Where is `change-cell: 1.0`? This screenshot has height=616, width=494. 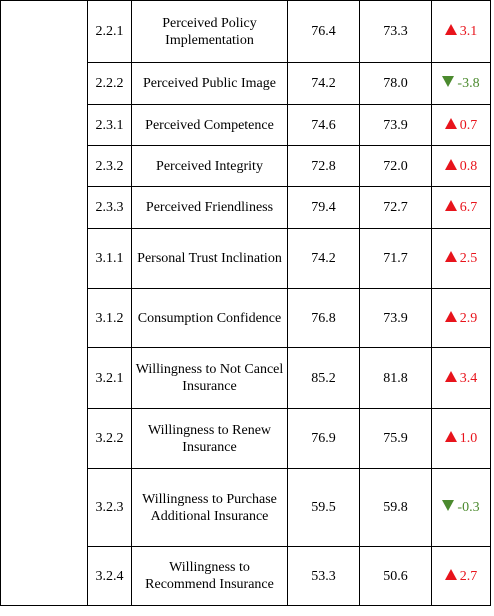
change-cell: 1.0 is located at coordinates (461, 438).